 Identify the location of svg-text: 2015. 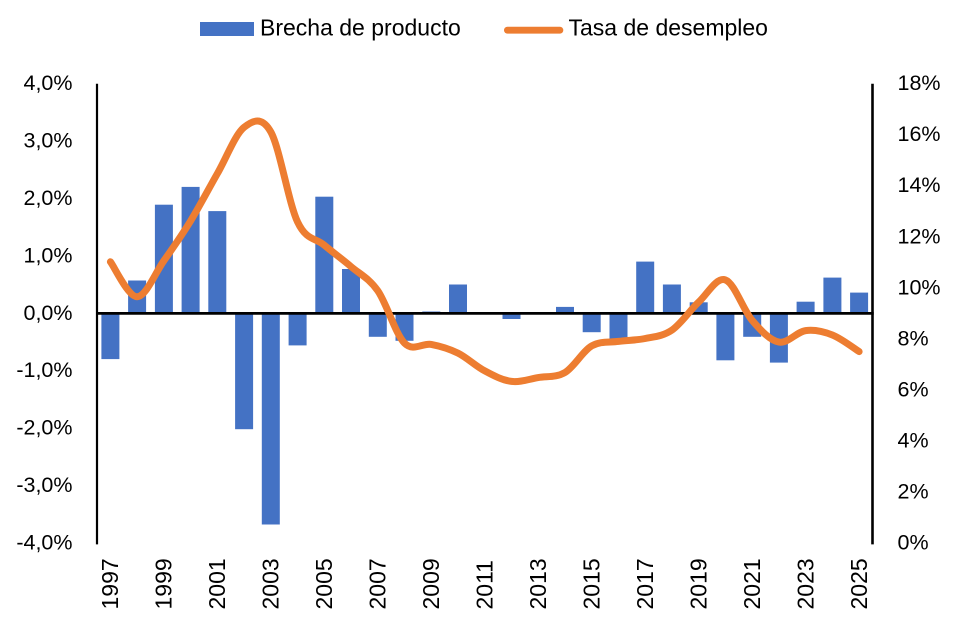
(591, 583).